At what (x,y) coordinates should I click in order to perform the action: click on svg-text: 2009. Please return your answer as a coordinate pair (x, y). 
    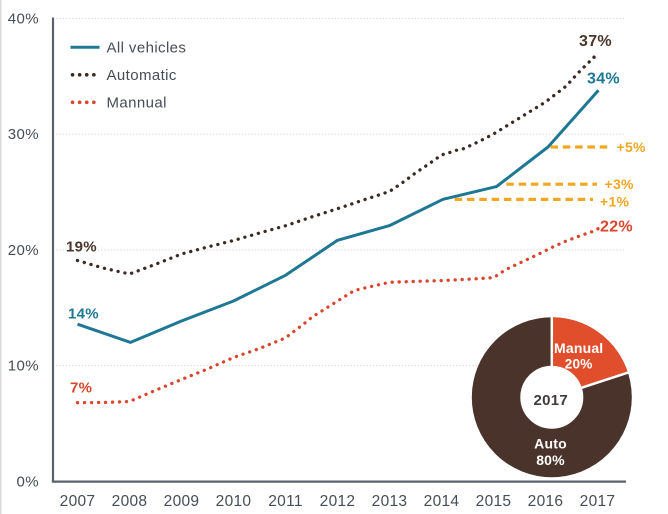
    Looking at the image, I should click on (182, 501).